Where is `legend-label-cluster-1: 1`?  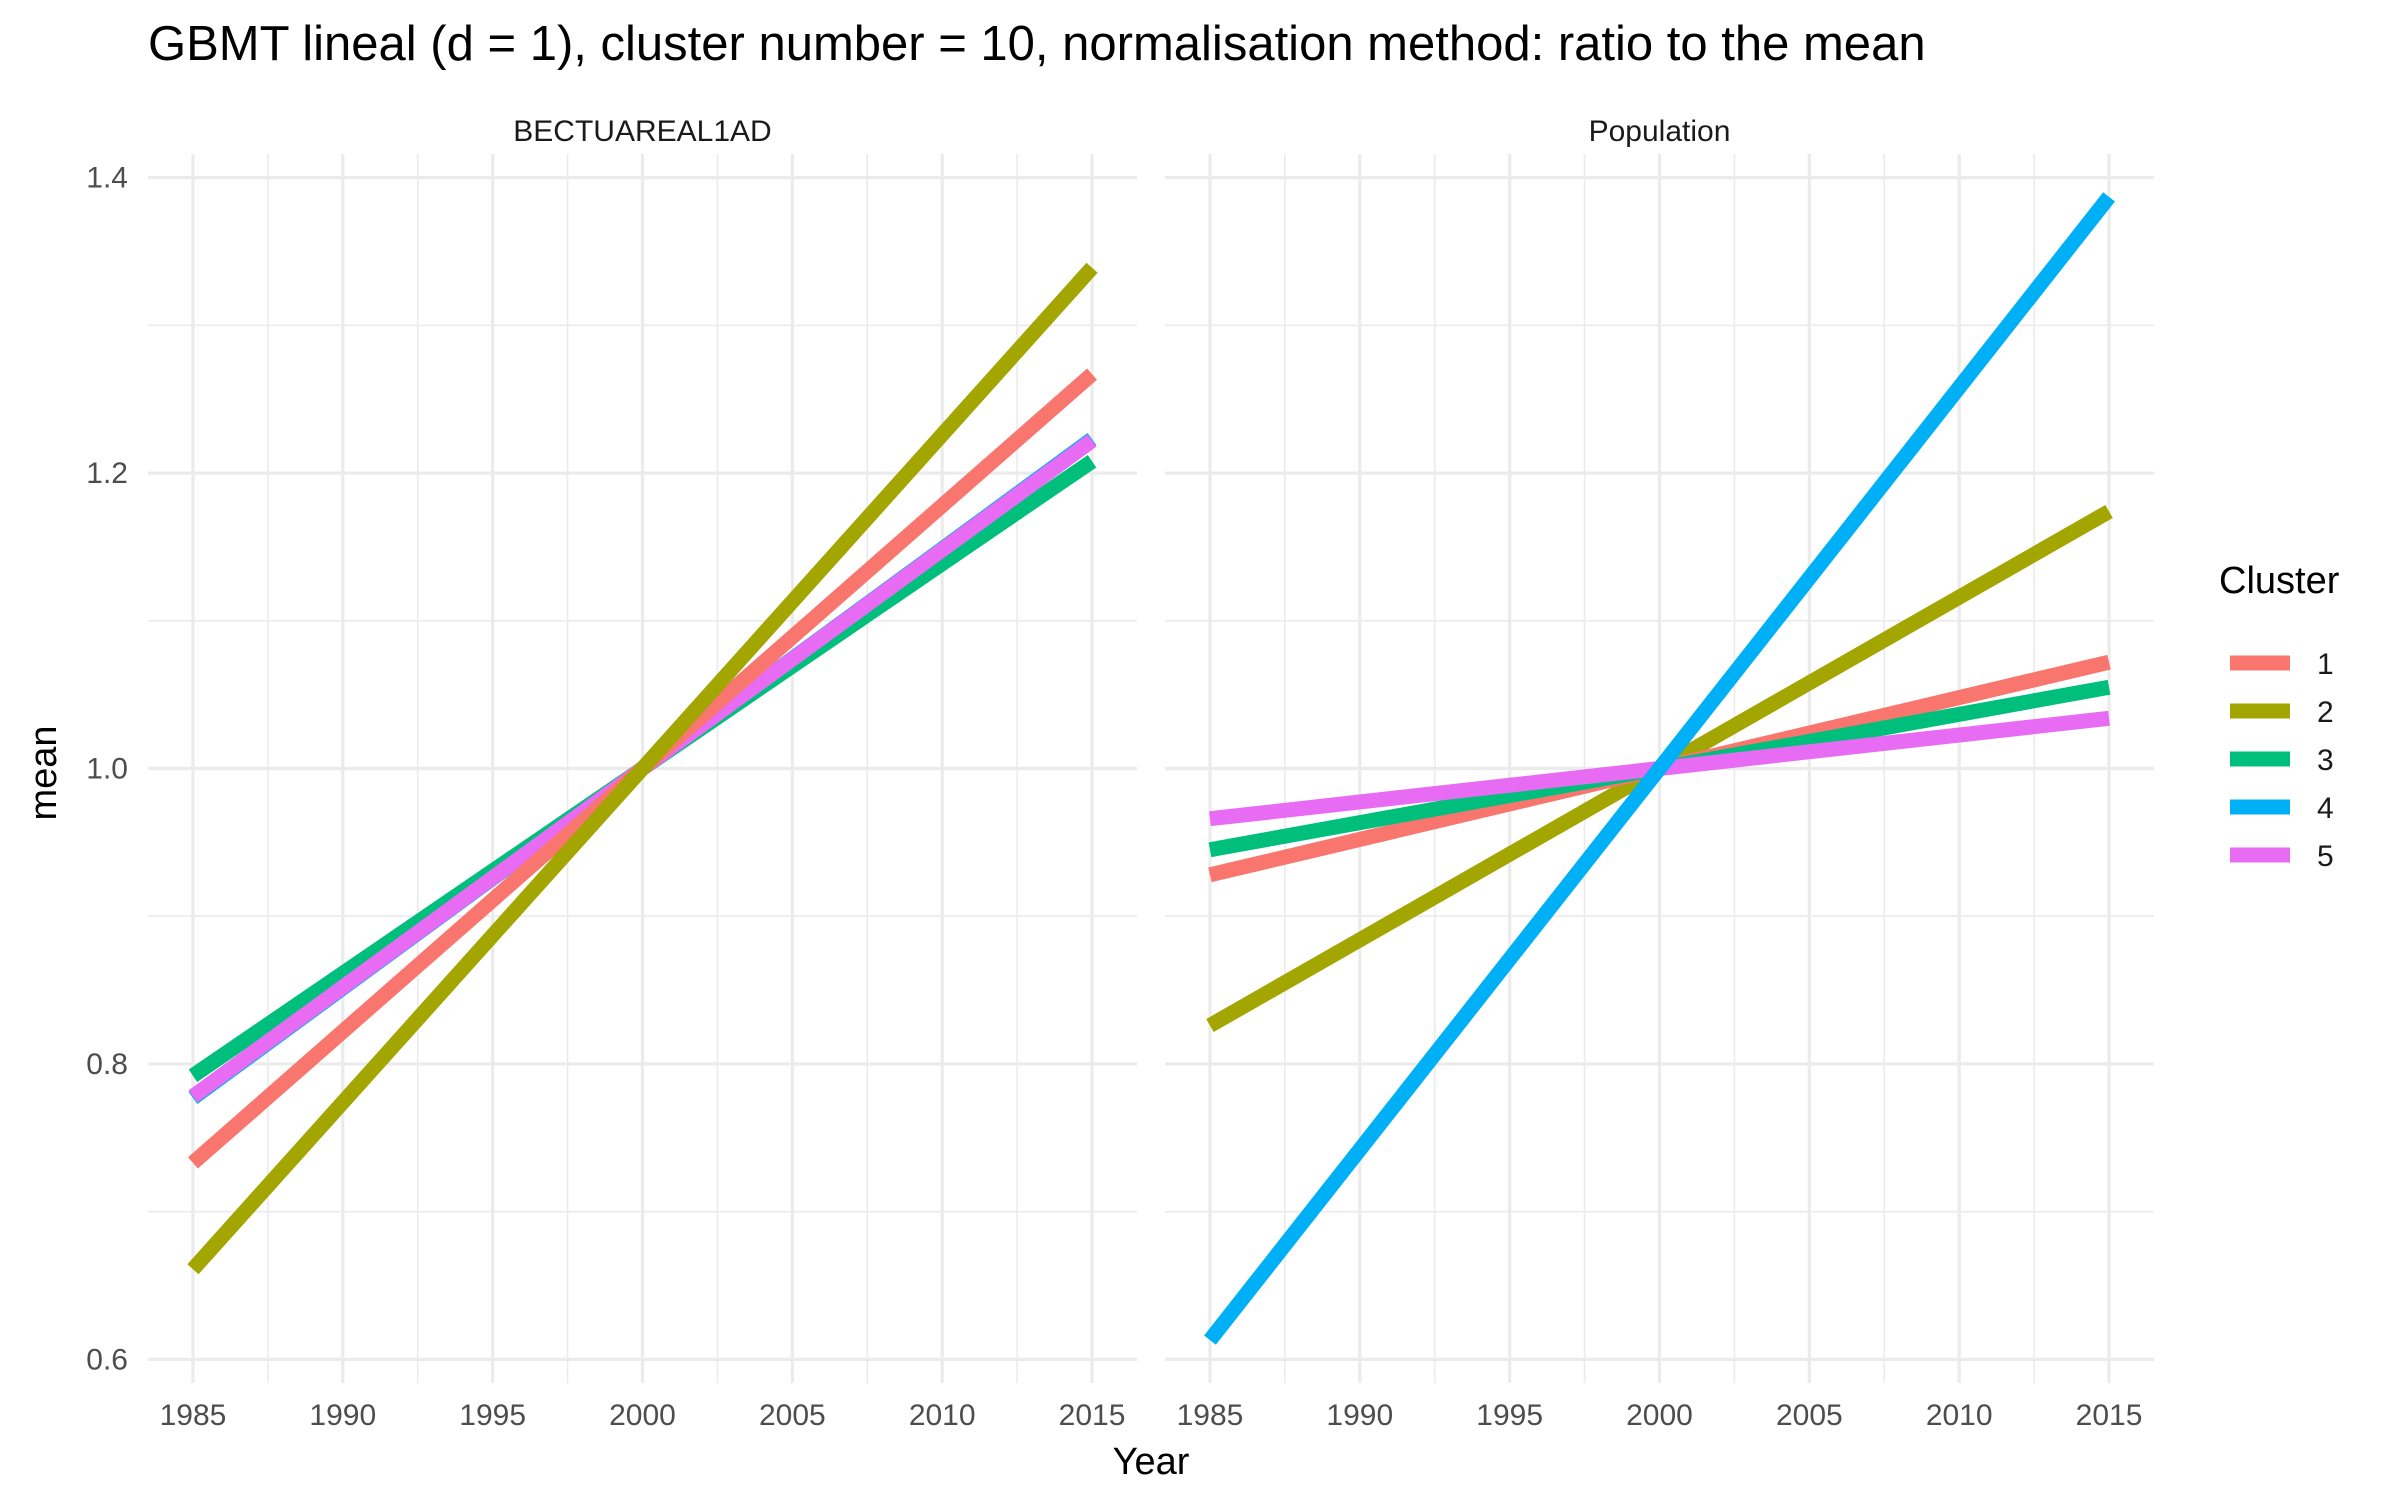
legend-label-cluster-1: 1 is located at coordinates (2325, 664).